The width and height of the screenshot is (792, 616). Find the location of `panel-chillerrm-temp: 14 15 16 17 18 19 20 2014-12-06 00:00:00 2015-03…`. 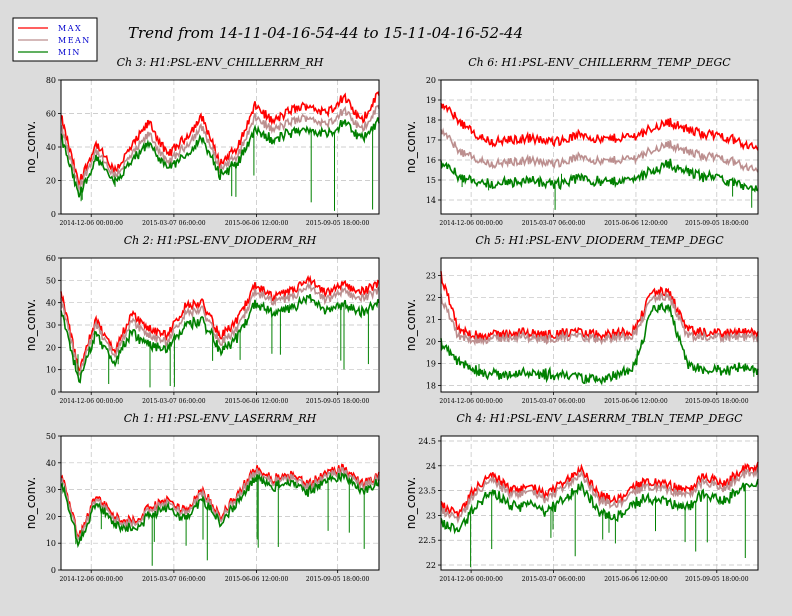

panel-chillerrm-temp: 14 15 16 17 18 19 20 2014-12-06 00:00:00 2015-03… is located at coordinates (581, 141).